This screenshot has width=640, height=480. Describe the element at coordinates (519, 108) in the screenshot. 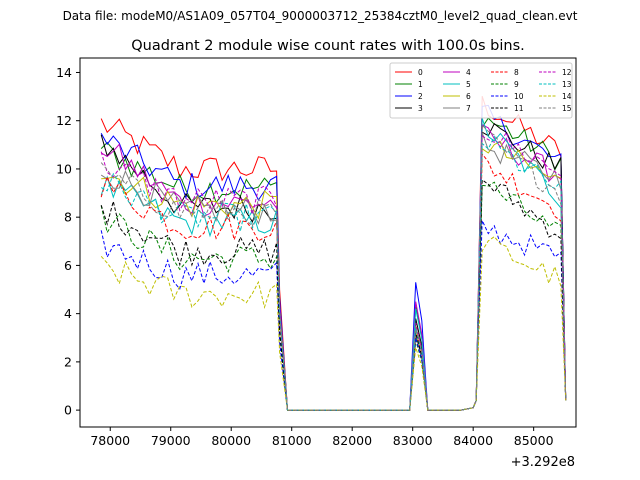

I see `legend-label-11: 11` at that location.